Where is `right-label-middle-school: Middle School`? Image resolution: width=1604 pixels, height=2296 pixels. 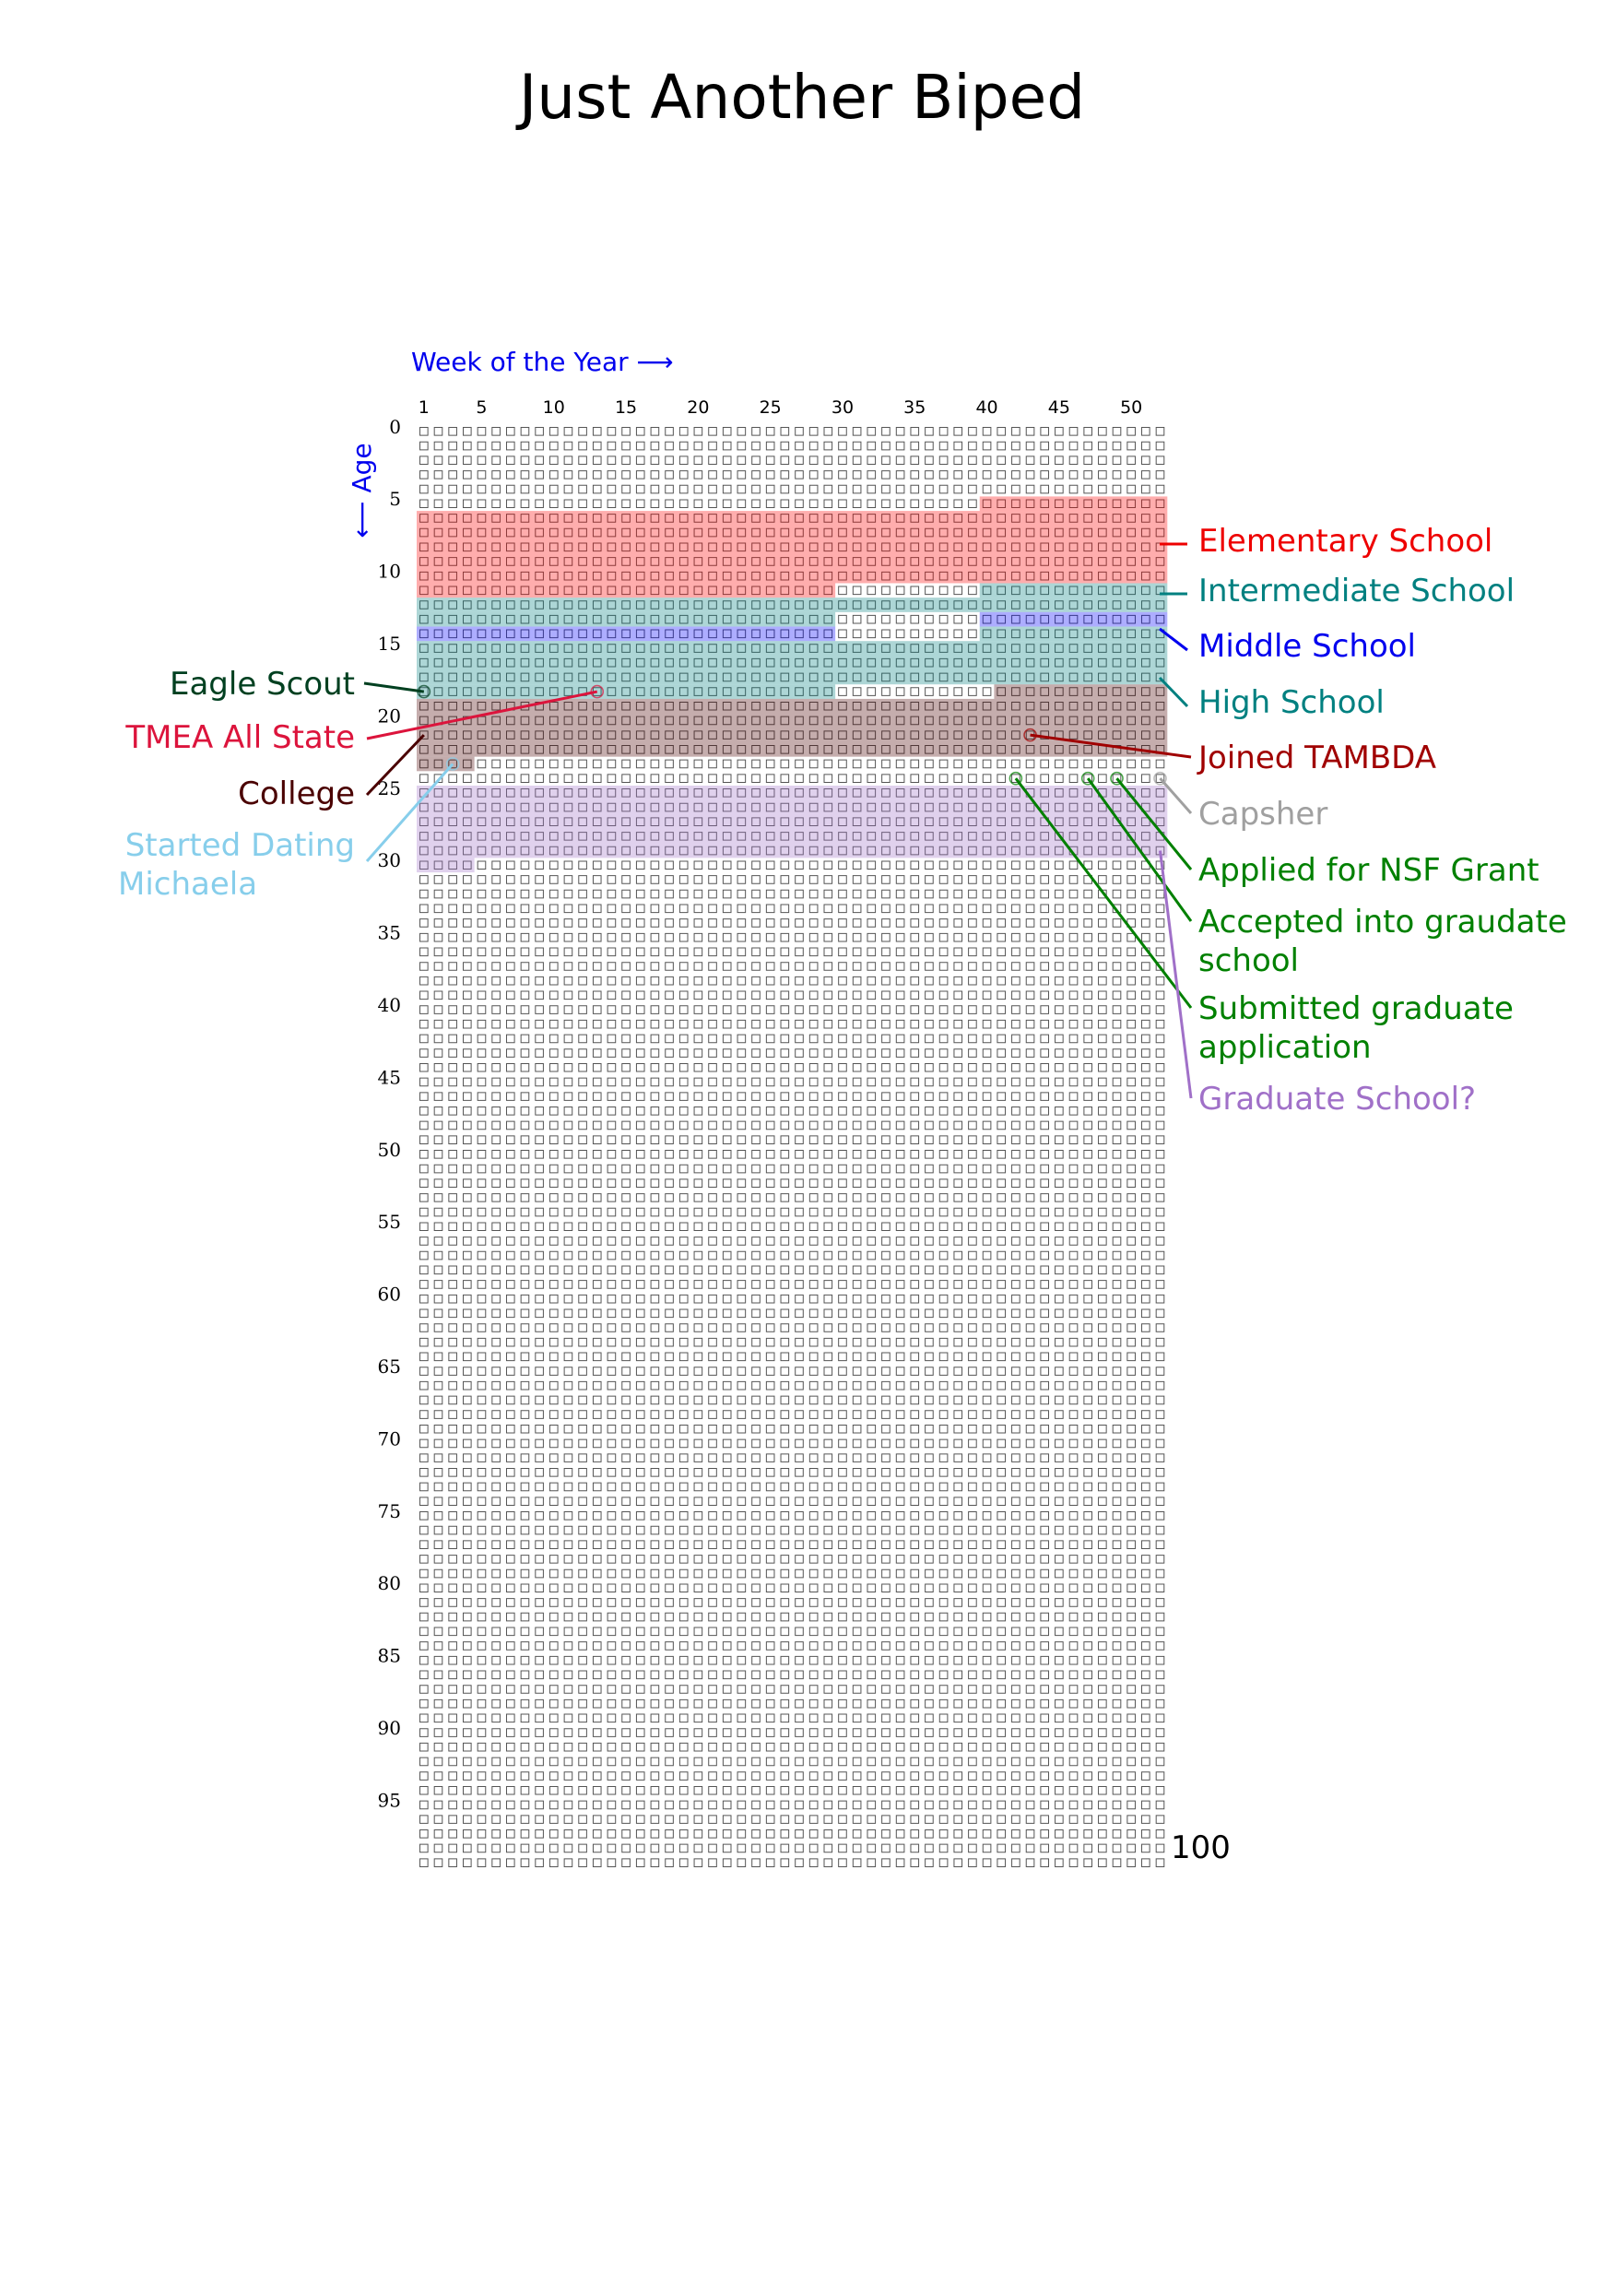
right-label-middle-school: Middle School is located at coordinates (1288, 646).